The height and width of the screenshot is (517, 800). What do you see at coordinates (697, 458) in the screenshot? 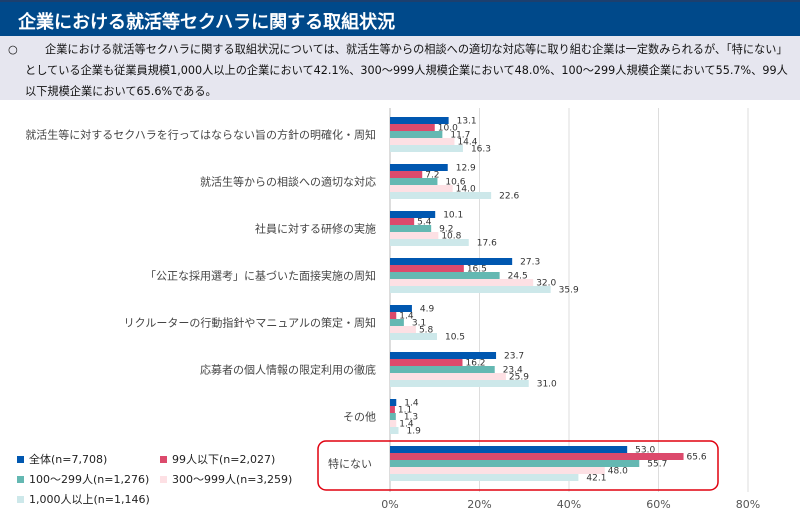
I see `data-label: 65.6` at bounding box center [697, 458].